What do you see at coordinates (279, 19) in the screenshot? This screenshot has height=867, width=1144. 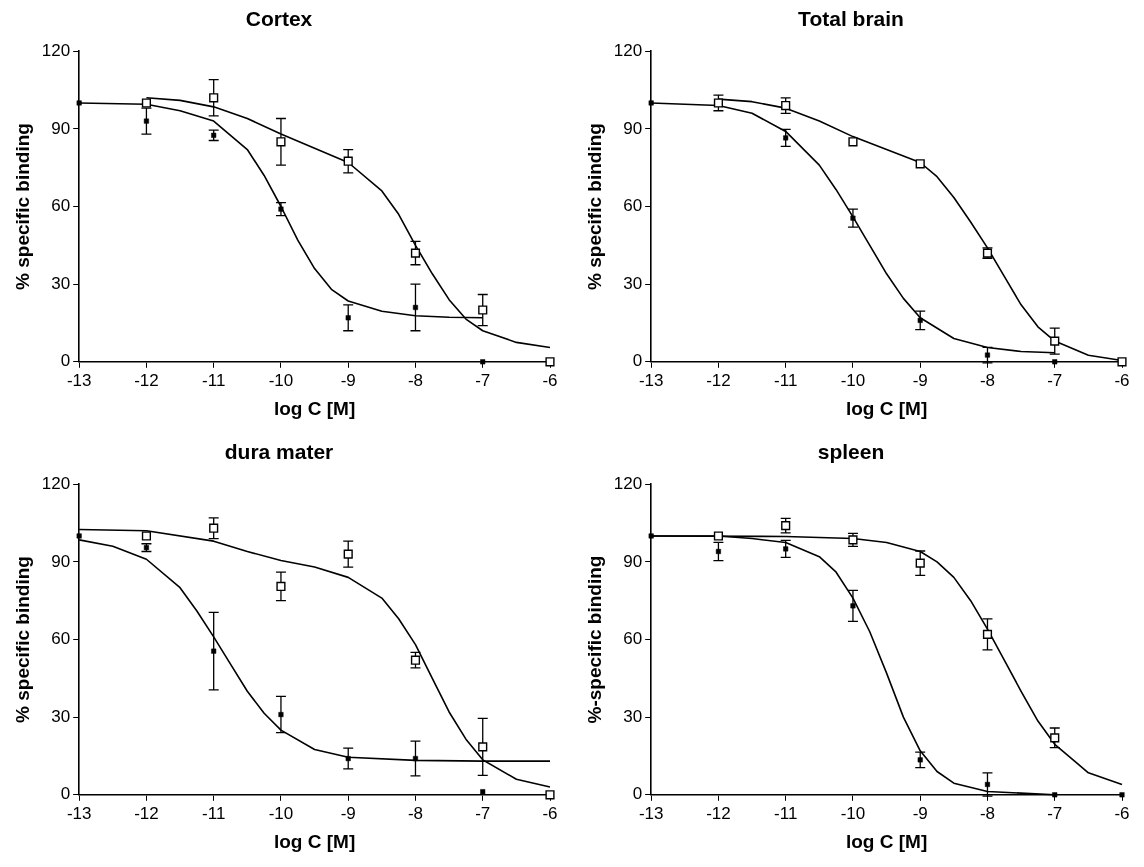 I see `chart-title: Cortex` at bounding box center [279, 19].